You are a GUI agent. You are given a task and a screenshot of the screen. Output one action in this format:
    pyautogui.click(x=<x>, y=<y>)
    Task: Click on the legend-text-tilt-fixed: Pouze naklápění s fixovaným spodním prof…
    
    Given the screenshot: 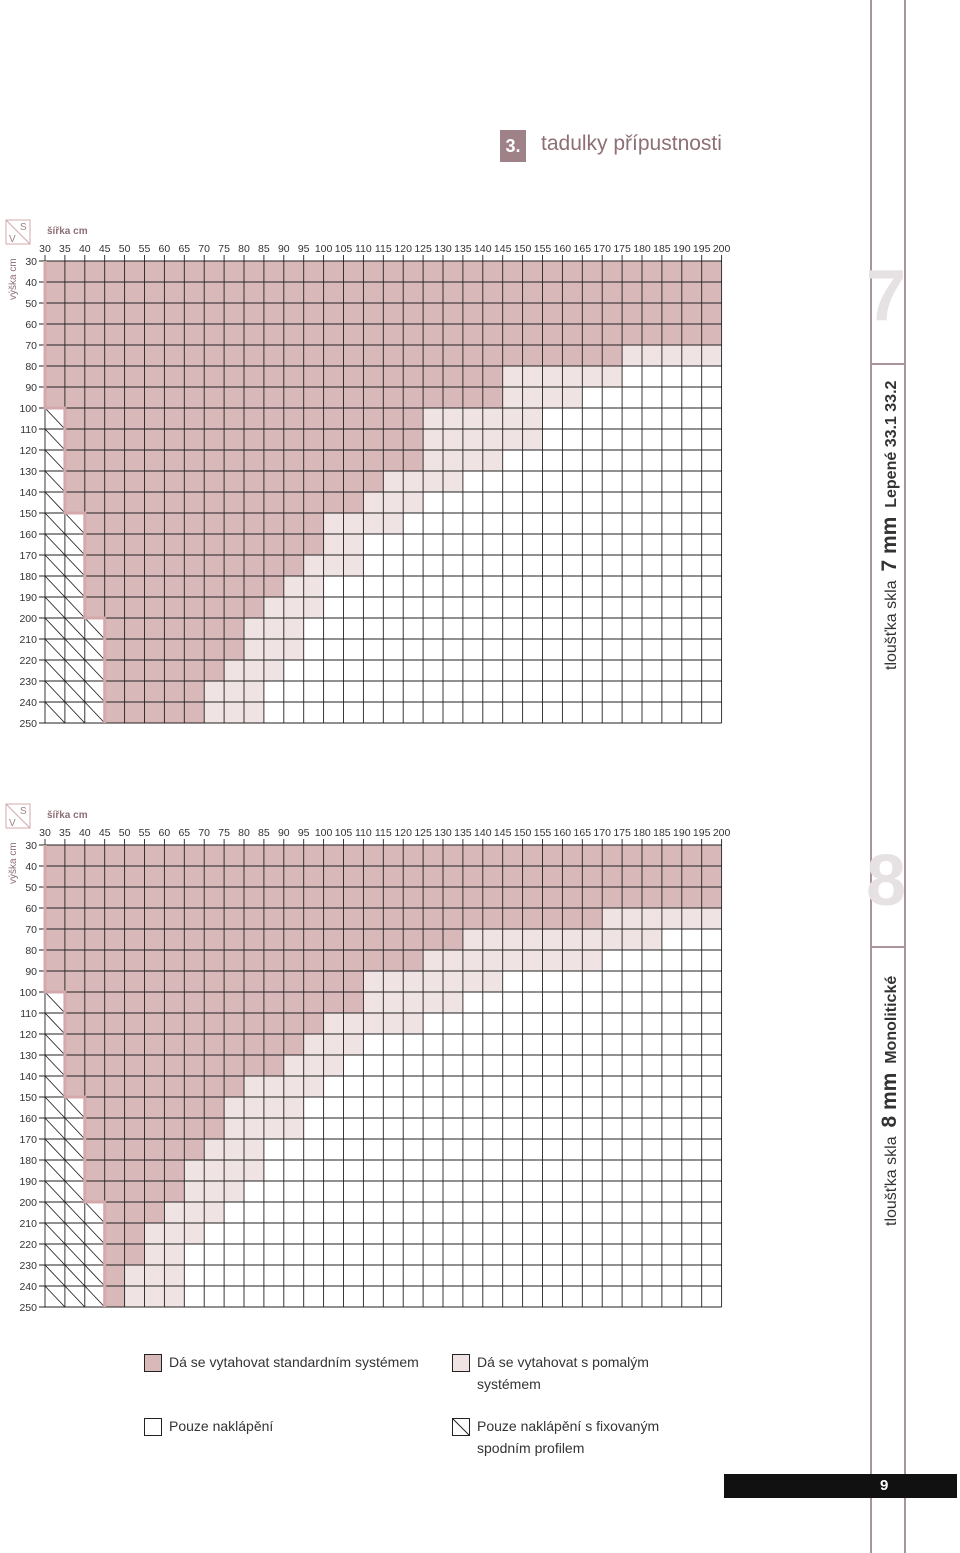 What is the action you would take?
    pyautogui.click(x=568, y=1437)
    